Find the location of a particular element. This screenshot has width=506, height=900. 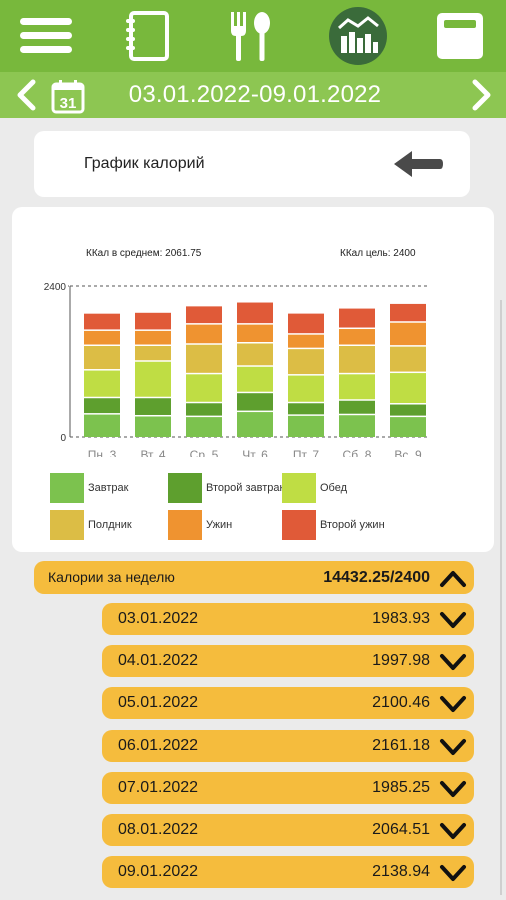

legend-label: Обед is located at coordinates (334, 488).